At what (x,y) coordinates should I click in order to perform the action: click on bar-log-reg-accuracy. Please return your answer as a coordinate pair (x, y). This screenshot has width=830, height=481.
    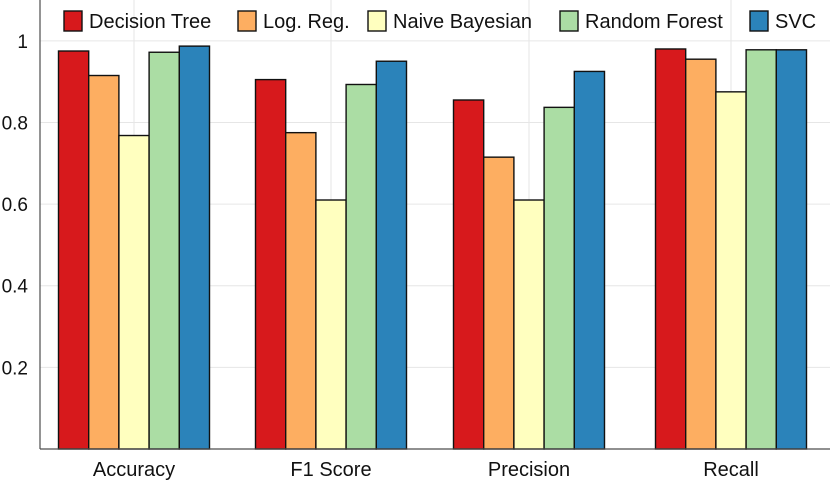
    Looking at the image, I should click on (103, 262).